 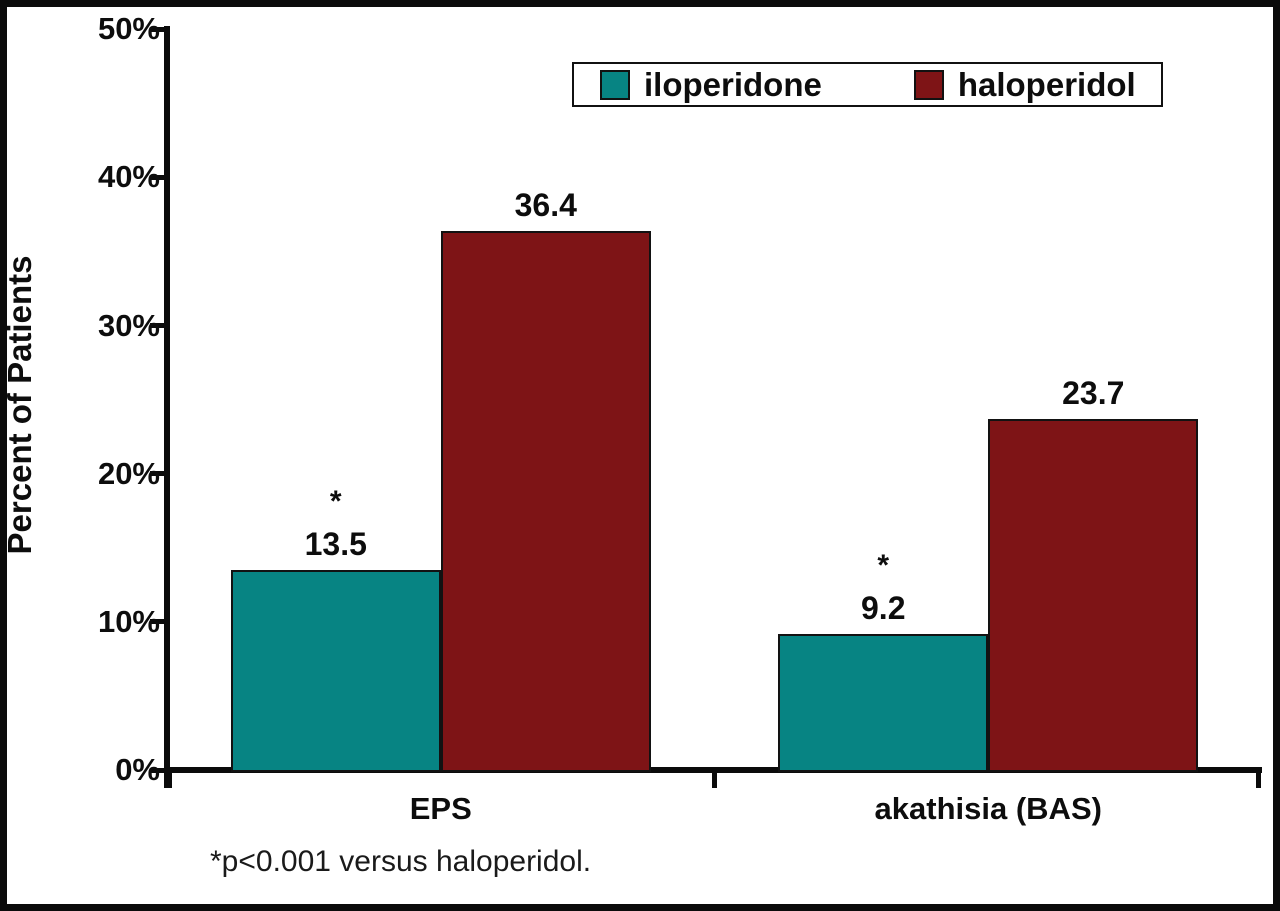 I want to click on y-tick-mark-30%, so click(x=157, y=326).